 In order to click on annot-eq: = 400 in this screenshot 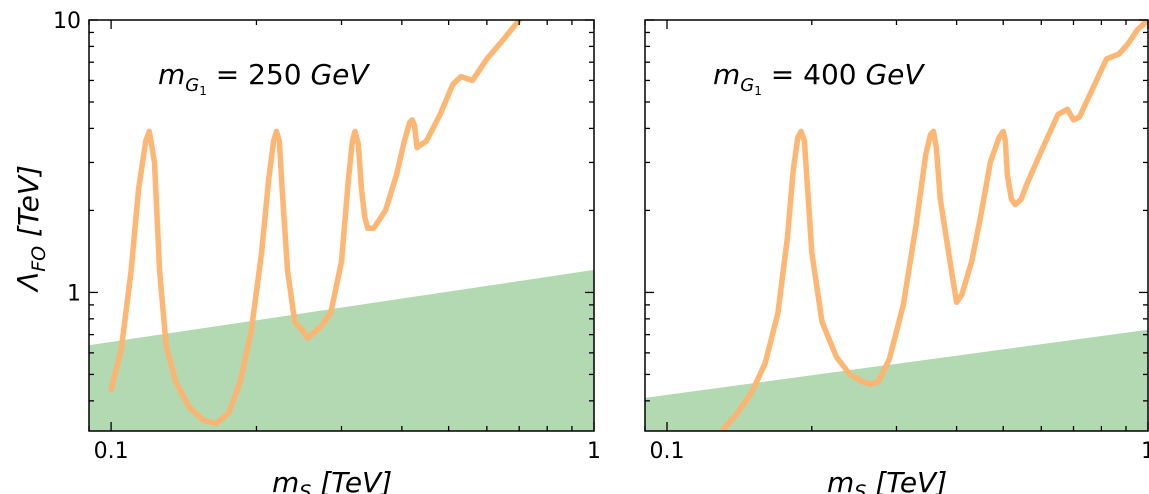, I will do `click(814, 74)`.